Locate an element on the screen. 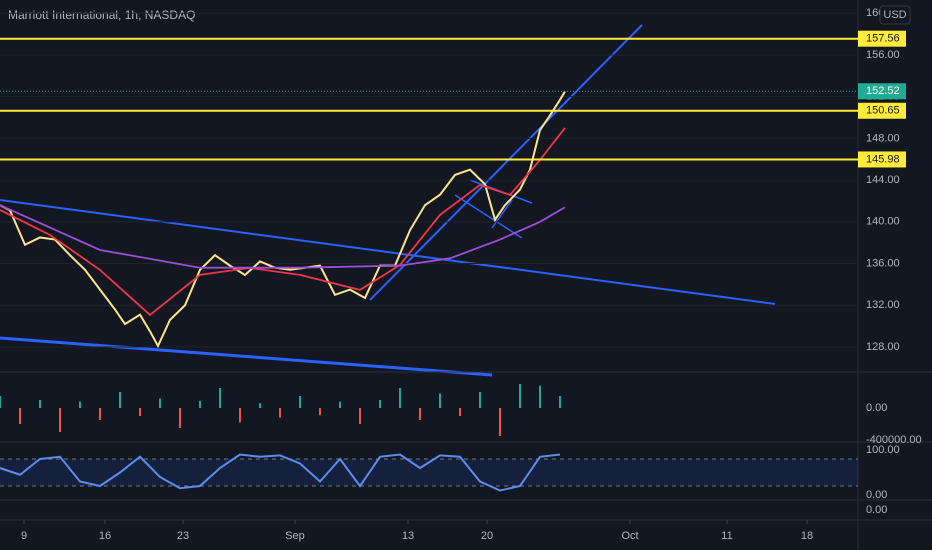 This screenshot has height=550, width=932. y-tick-label: 144.00 is located at coordinates (883, 180).